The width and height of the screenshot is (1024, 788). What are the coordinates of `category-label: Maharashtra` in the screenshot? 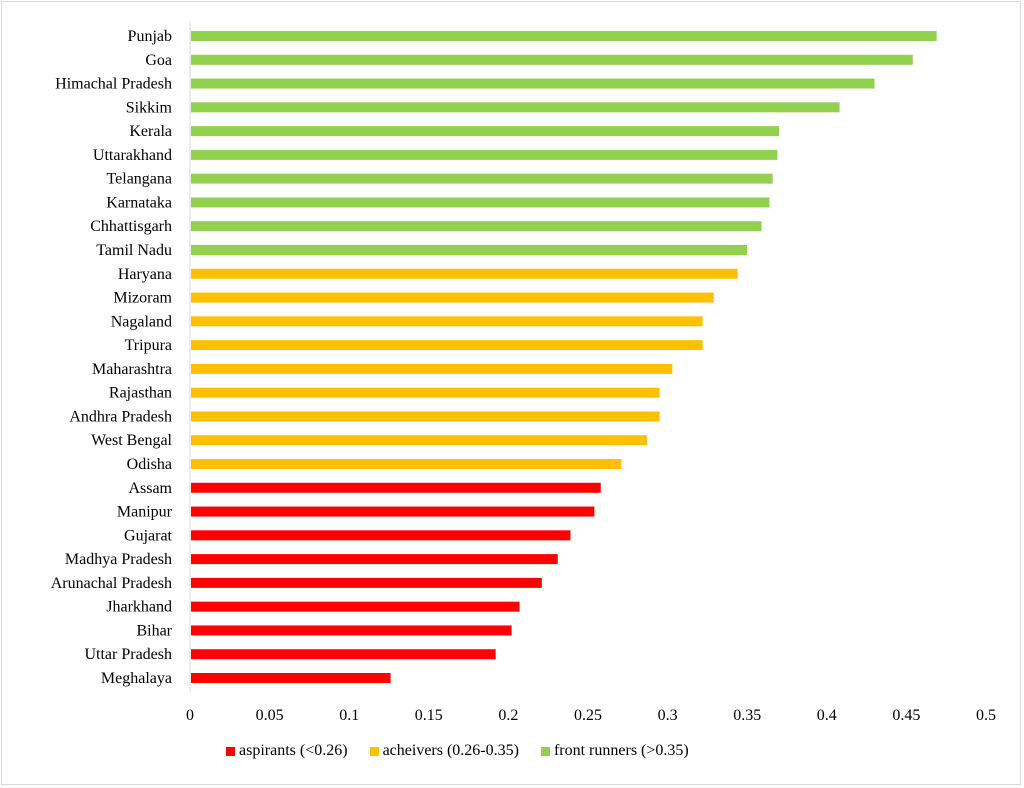 It's located at (132, 369).